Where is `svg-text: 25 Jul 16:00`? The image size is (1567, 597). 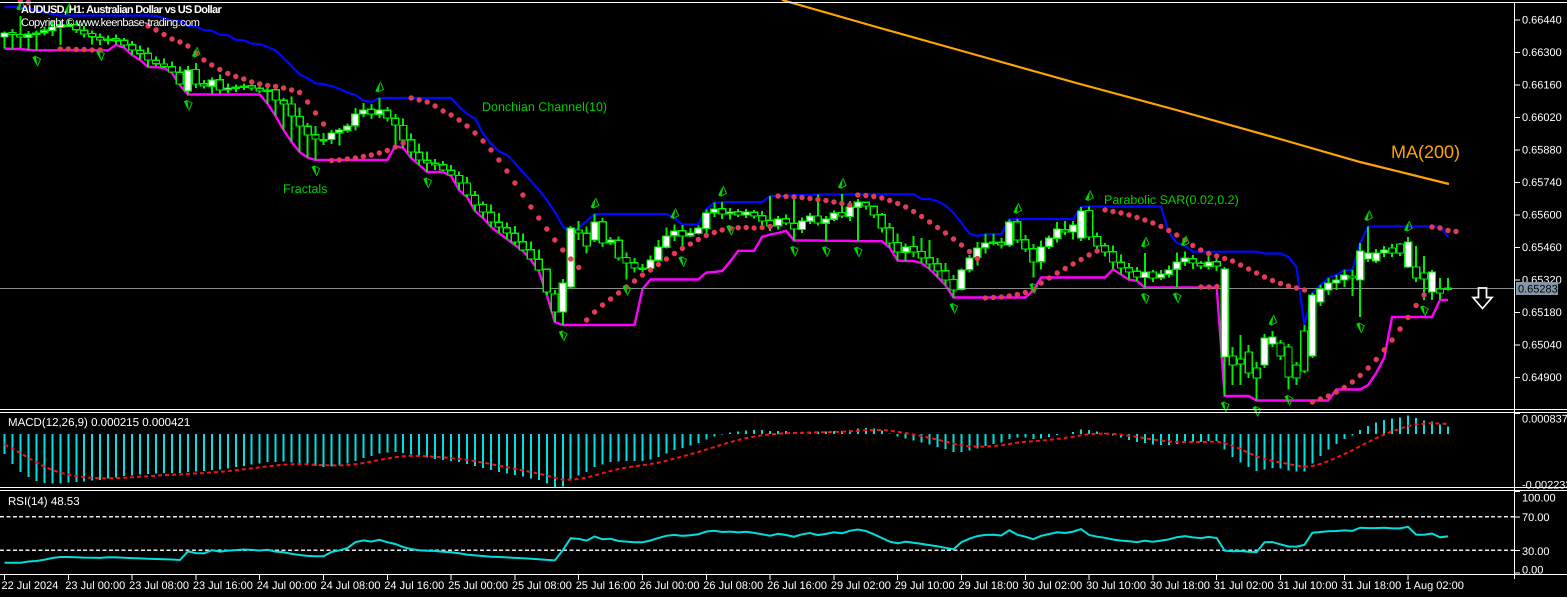
svg-text: 25 Jul 16:00 is located at coordinates (606, 586).